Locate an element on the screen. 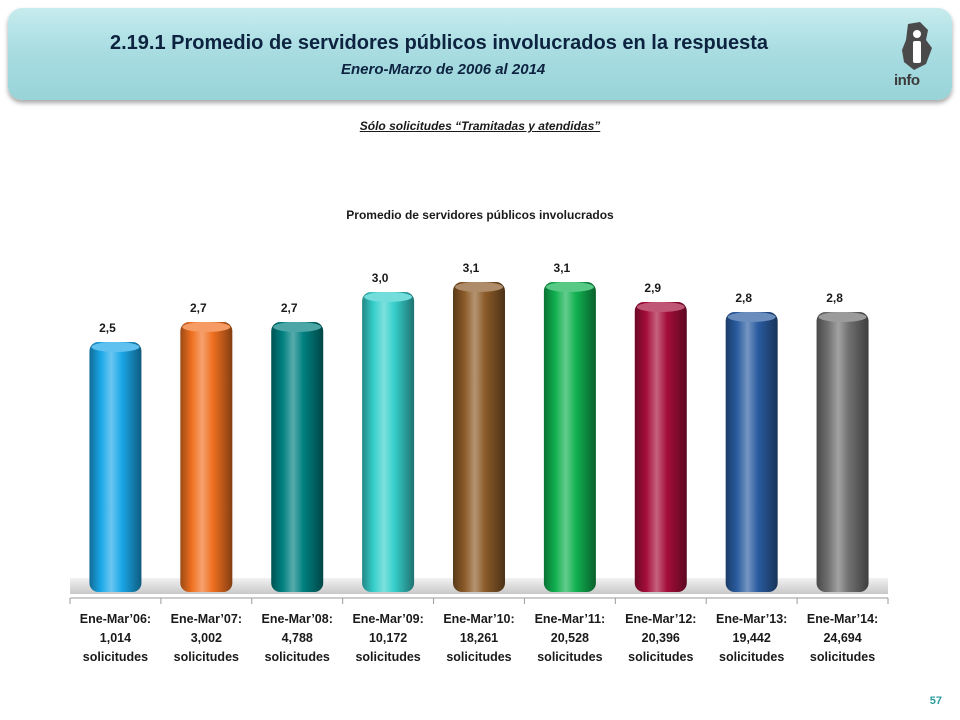 The width and height of the screenshot is (960, 720). category-label-6-1: 20,396 is located at coordinates (661, 638).